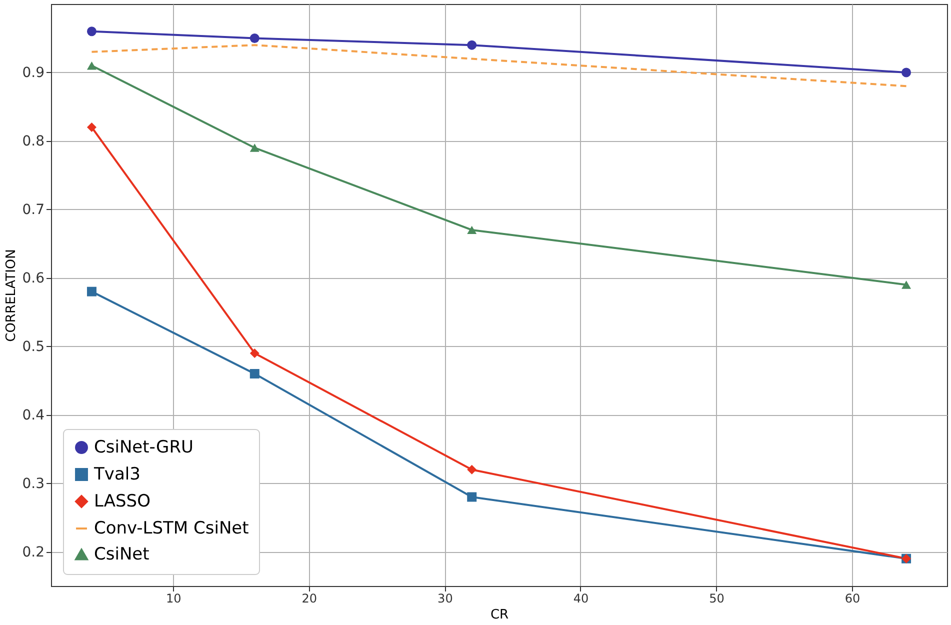  Describe the element at coordinates (581, 599) in the screenshot. I see `x-tick-label: 40` at that location.